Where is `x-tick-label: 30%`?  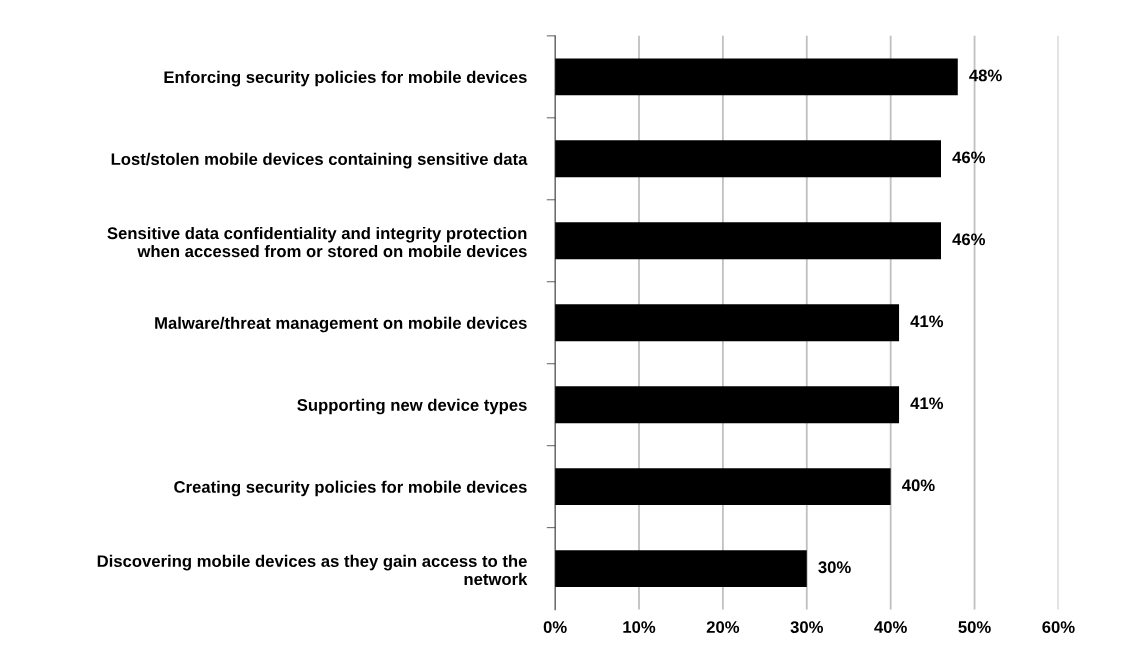 x-tick-label: 30% is located at coordinates (807, 627).